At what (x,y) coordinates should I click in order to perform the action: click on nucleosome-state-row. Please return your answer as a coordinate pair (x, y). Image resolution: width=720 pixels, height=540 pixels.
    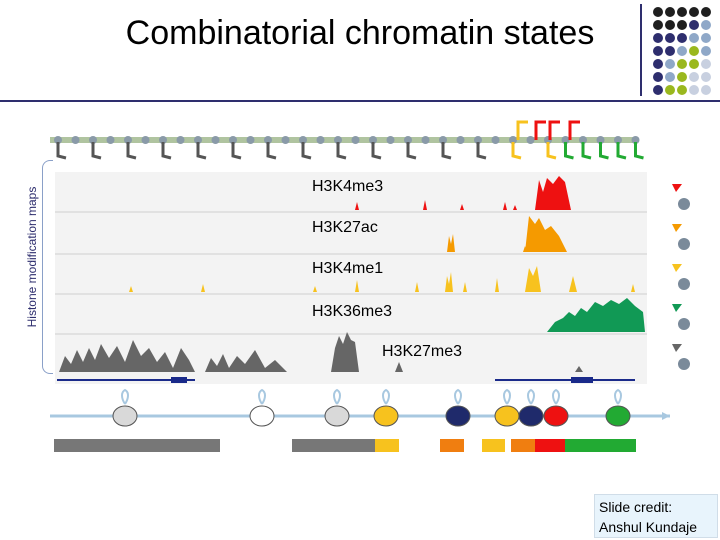
    Looking at the image, I should click on (360, 407).